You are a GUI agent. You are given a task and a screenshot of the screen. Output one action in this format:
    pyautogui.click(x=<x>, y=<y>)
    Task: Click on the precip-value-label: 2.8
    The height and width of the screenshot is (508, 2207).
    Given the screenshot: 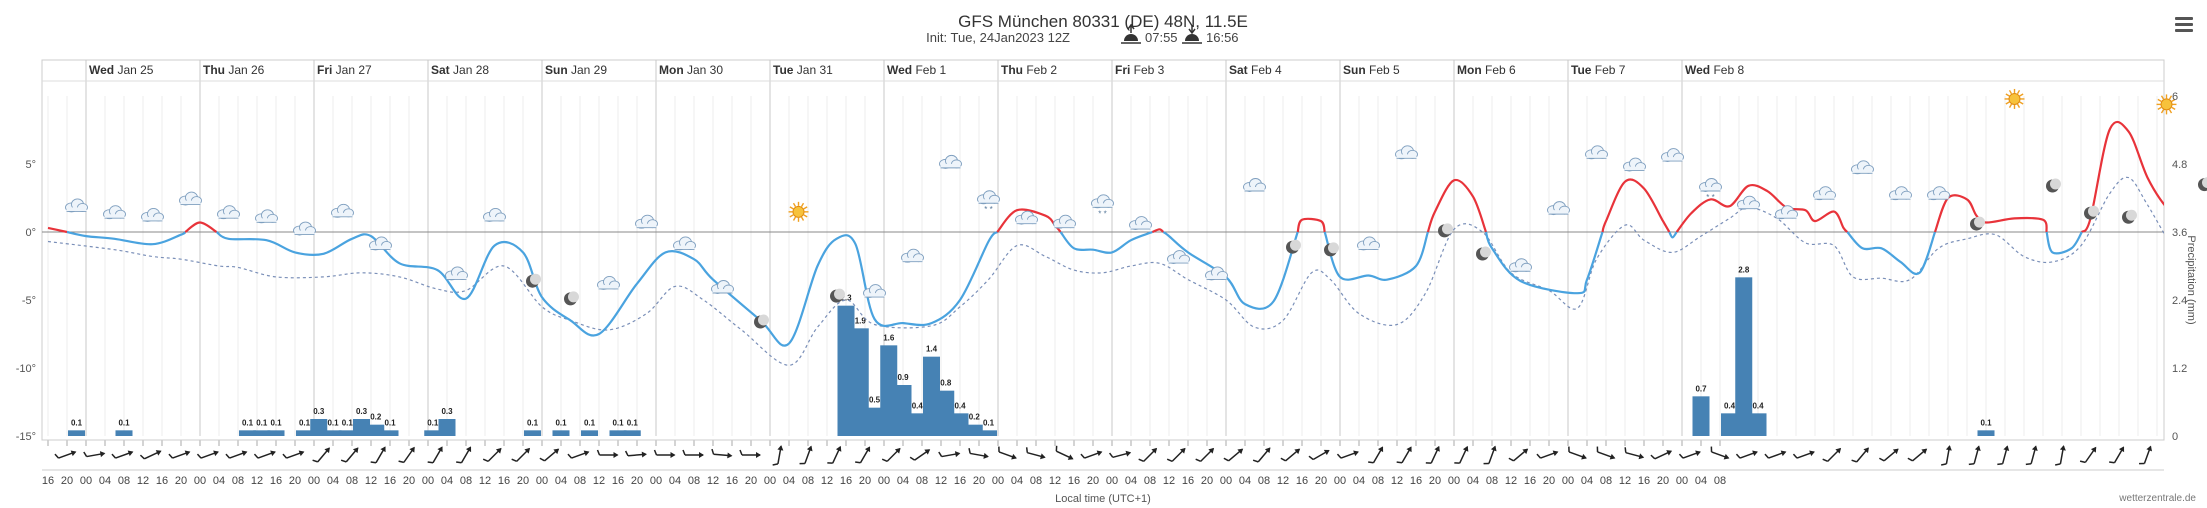 What is the action you would take?
    pyautogui.click(x=1744, y=269)
    